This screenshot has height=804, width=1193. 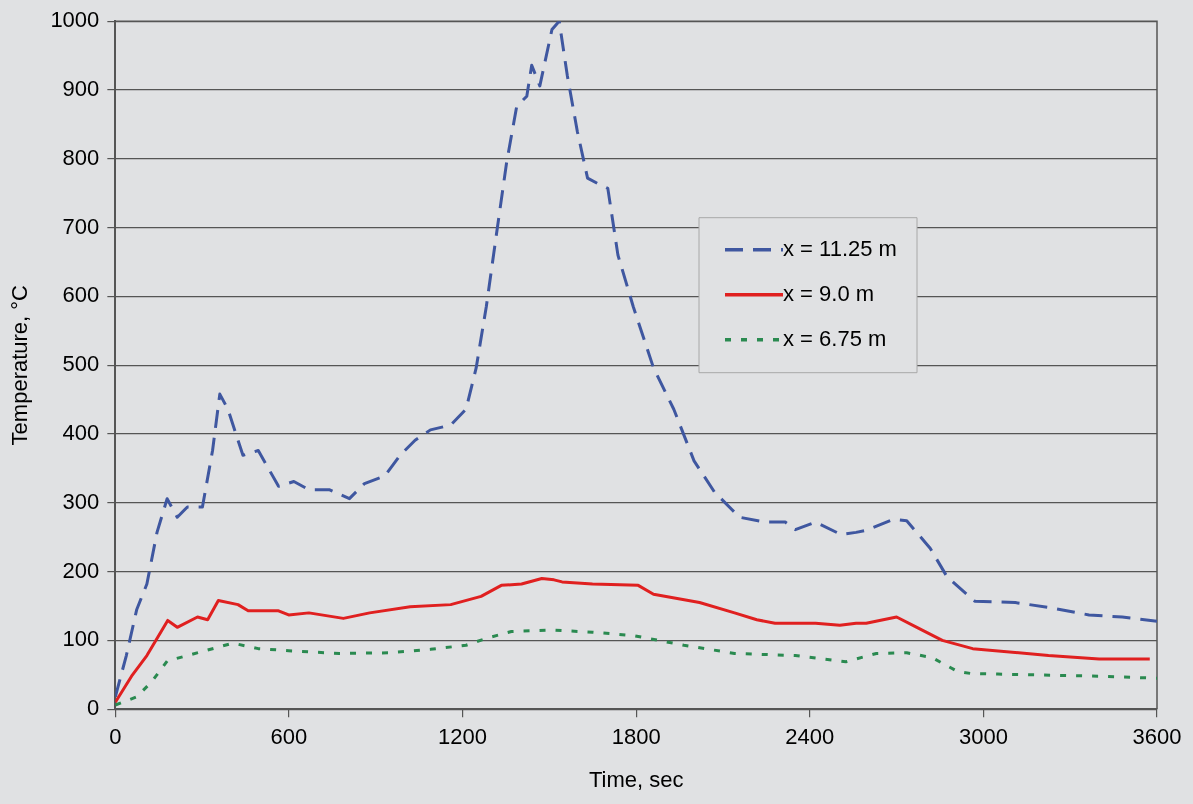 I want to click on y-tick-label: 0, so click(x=93, y=708).